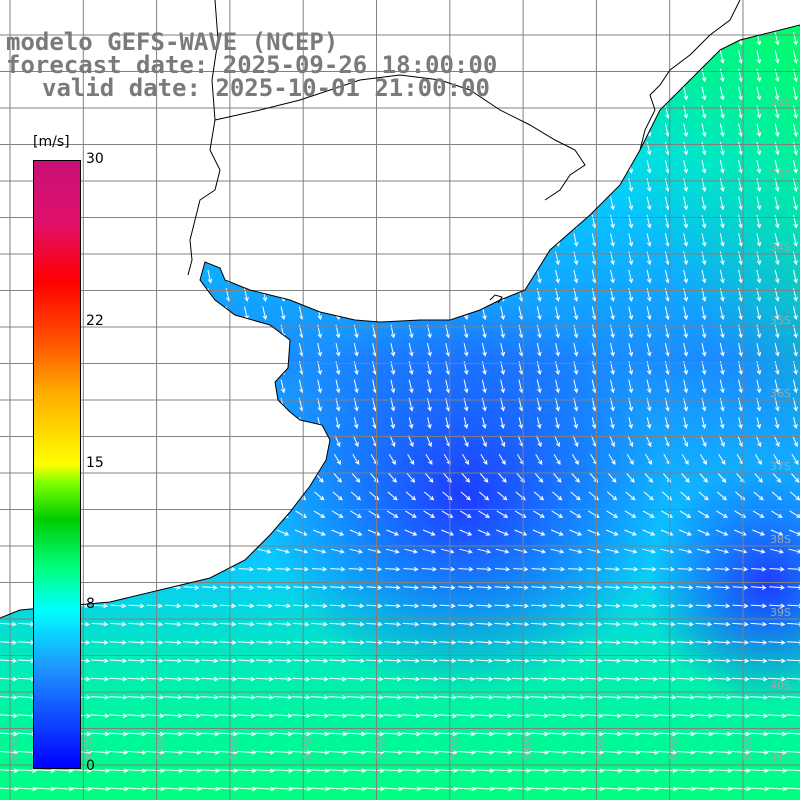  Describe the element at coordinates (14, 747) in the screenshot. I see `longitude-label: 61W` at that location.